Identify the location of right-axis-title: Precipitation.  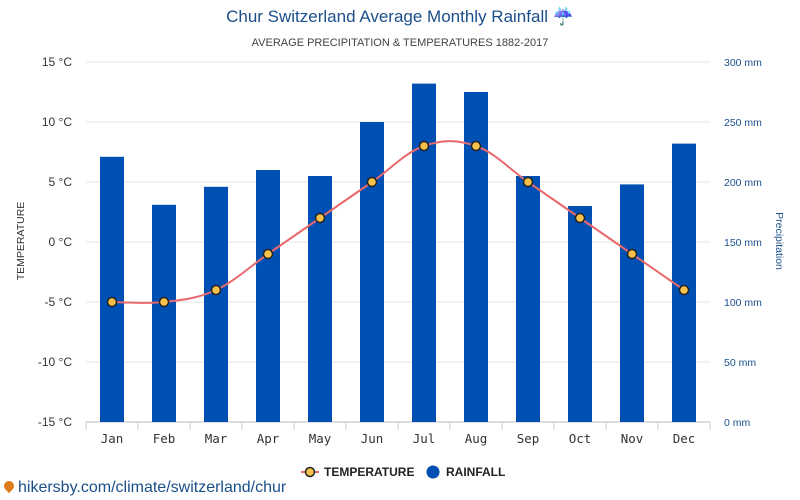
(779, 241).